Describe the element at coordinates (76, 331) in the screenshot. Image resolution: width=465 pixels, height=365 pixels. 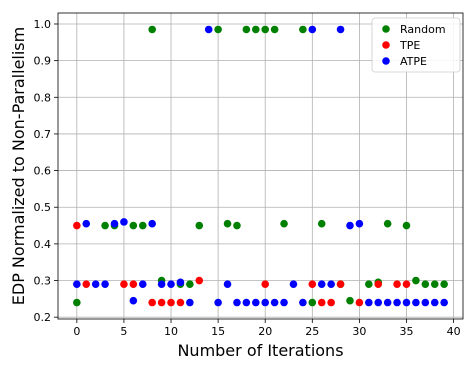
I see `x-tick-label: 0` at that location.